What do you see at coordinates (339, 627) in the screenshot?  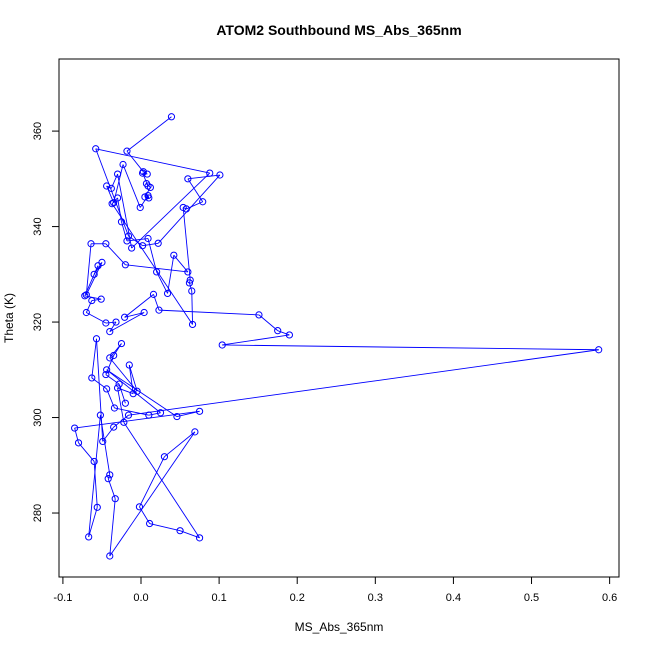 I see `x-axis-label: MS_Abs_365nm` at bounding box center [339, 627].